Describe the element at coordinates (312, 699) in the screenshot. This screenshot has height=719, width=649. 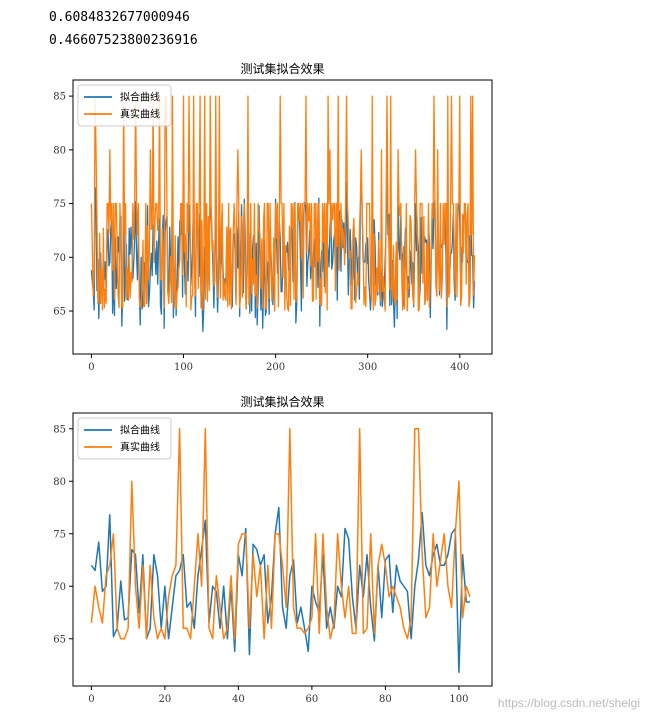
I see `x-tick-label: 60` at that location.